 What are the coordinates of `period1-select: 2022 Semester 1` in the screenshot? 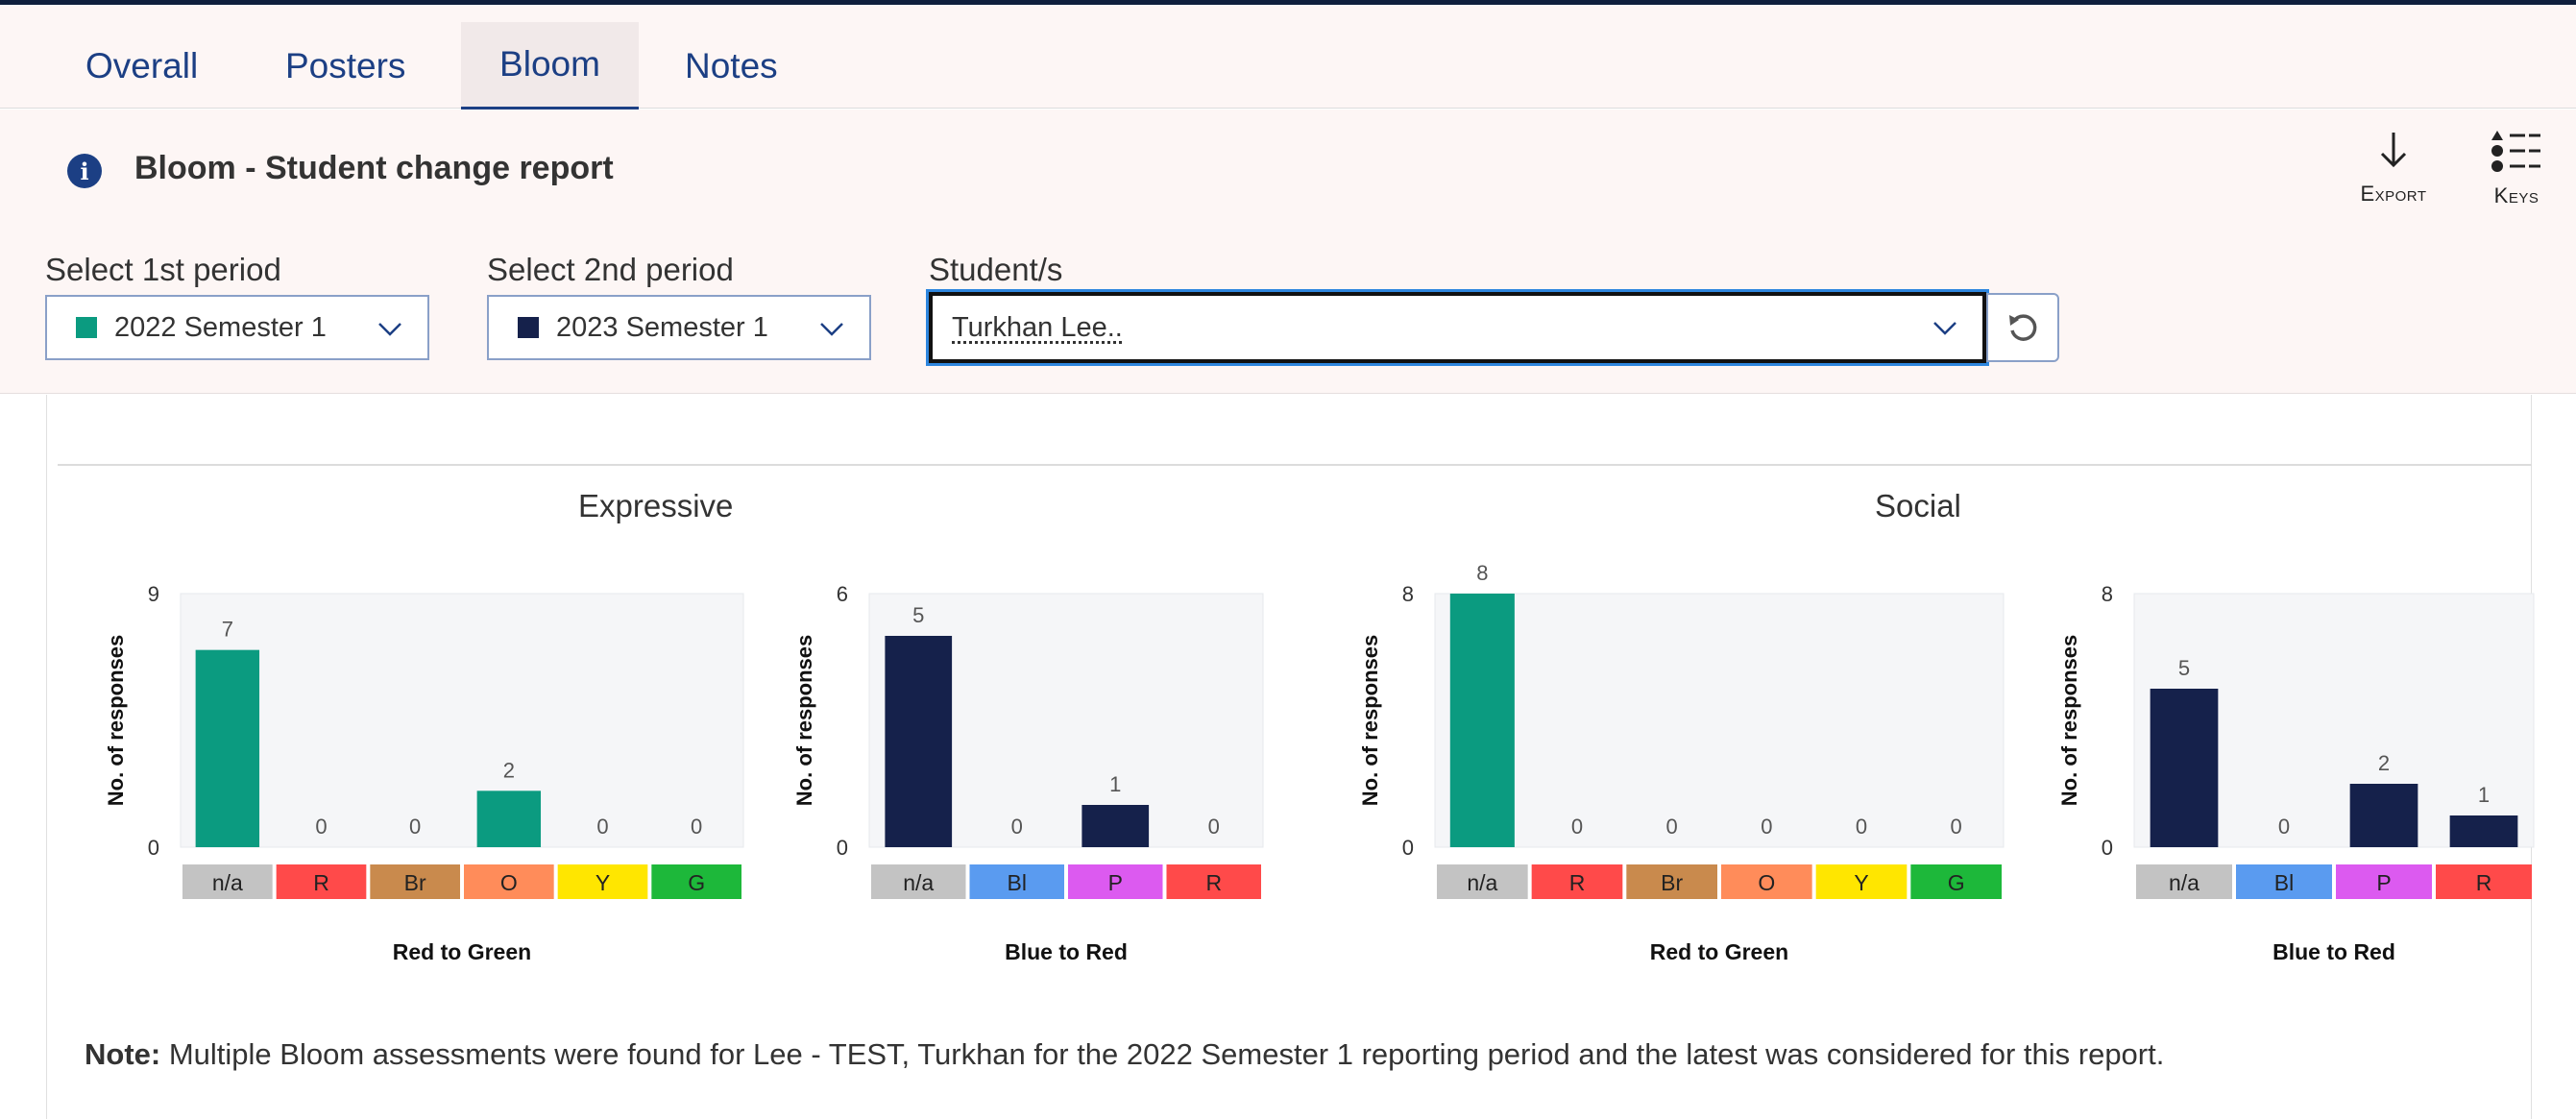 It's located at (237, 327).